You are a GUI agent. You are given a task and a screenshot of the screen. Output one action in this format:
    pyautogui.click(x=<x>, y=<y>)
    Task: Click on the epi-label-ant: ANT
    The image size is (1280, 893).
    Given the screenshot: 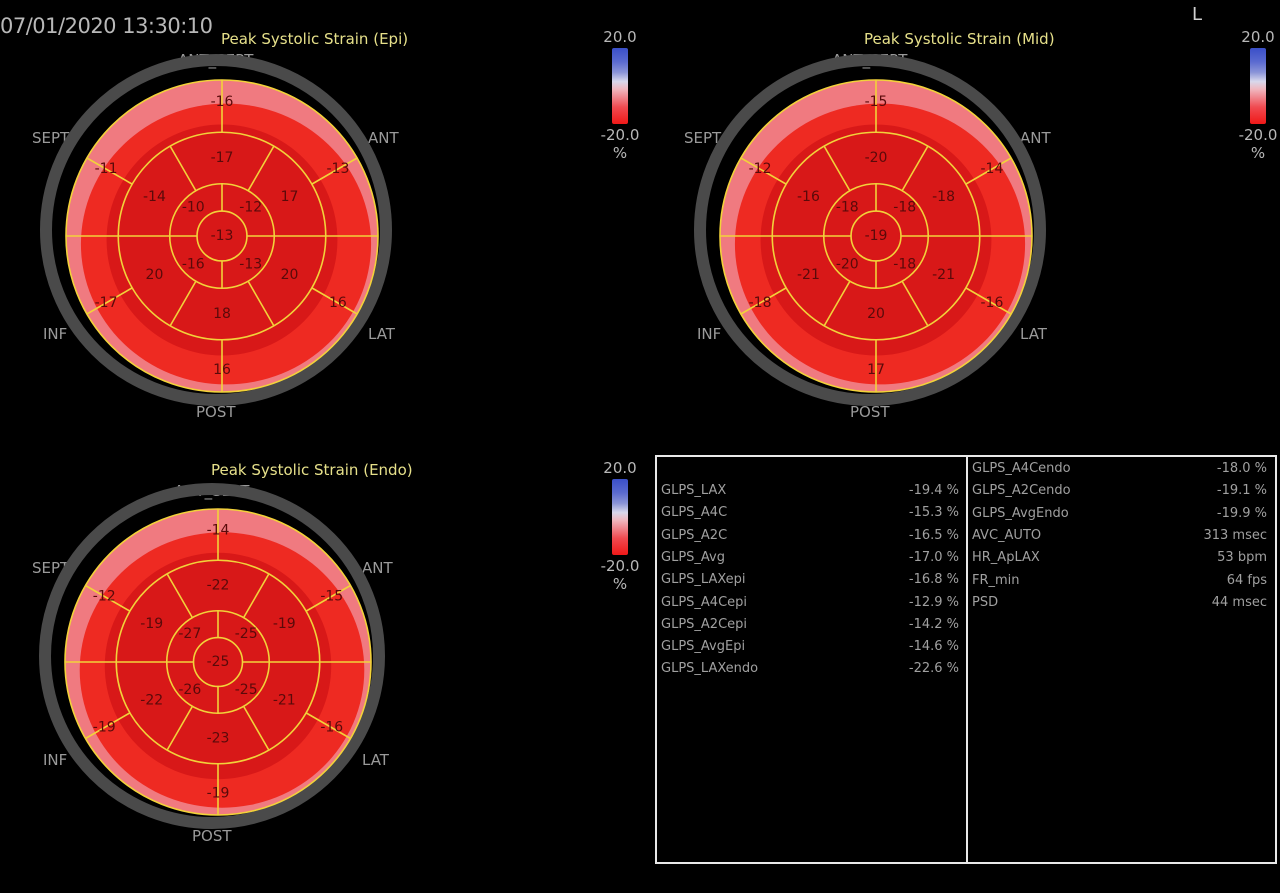 What is the action you would take?
    pyautogui.click(x=383, y=138)
    